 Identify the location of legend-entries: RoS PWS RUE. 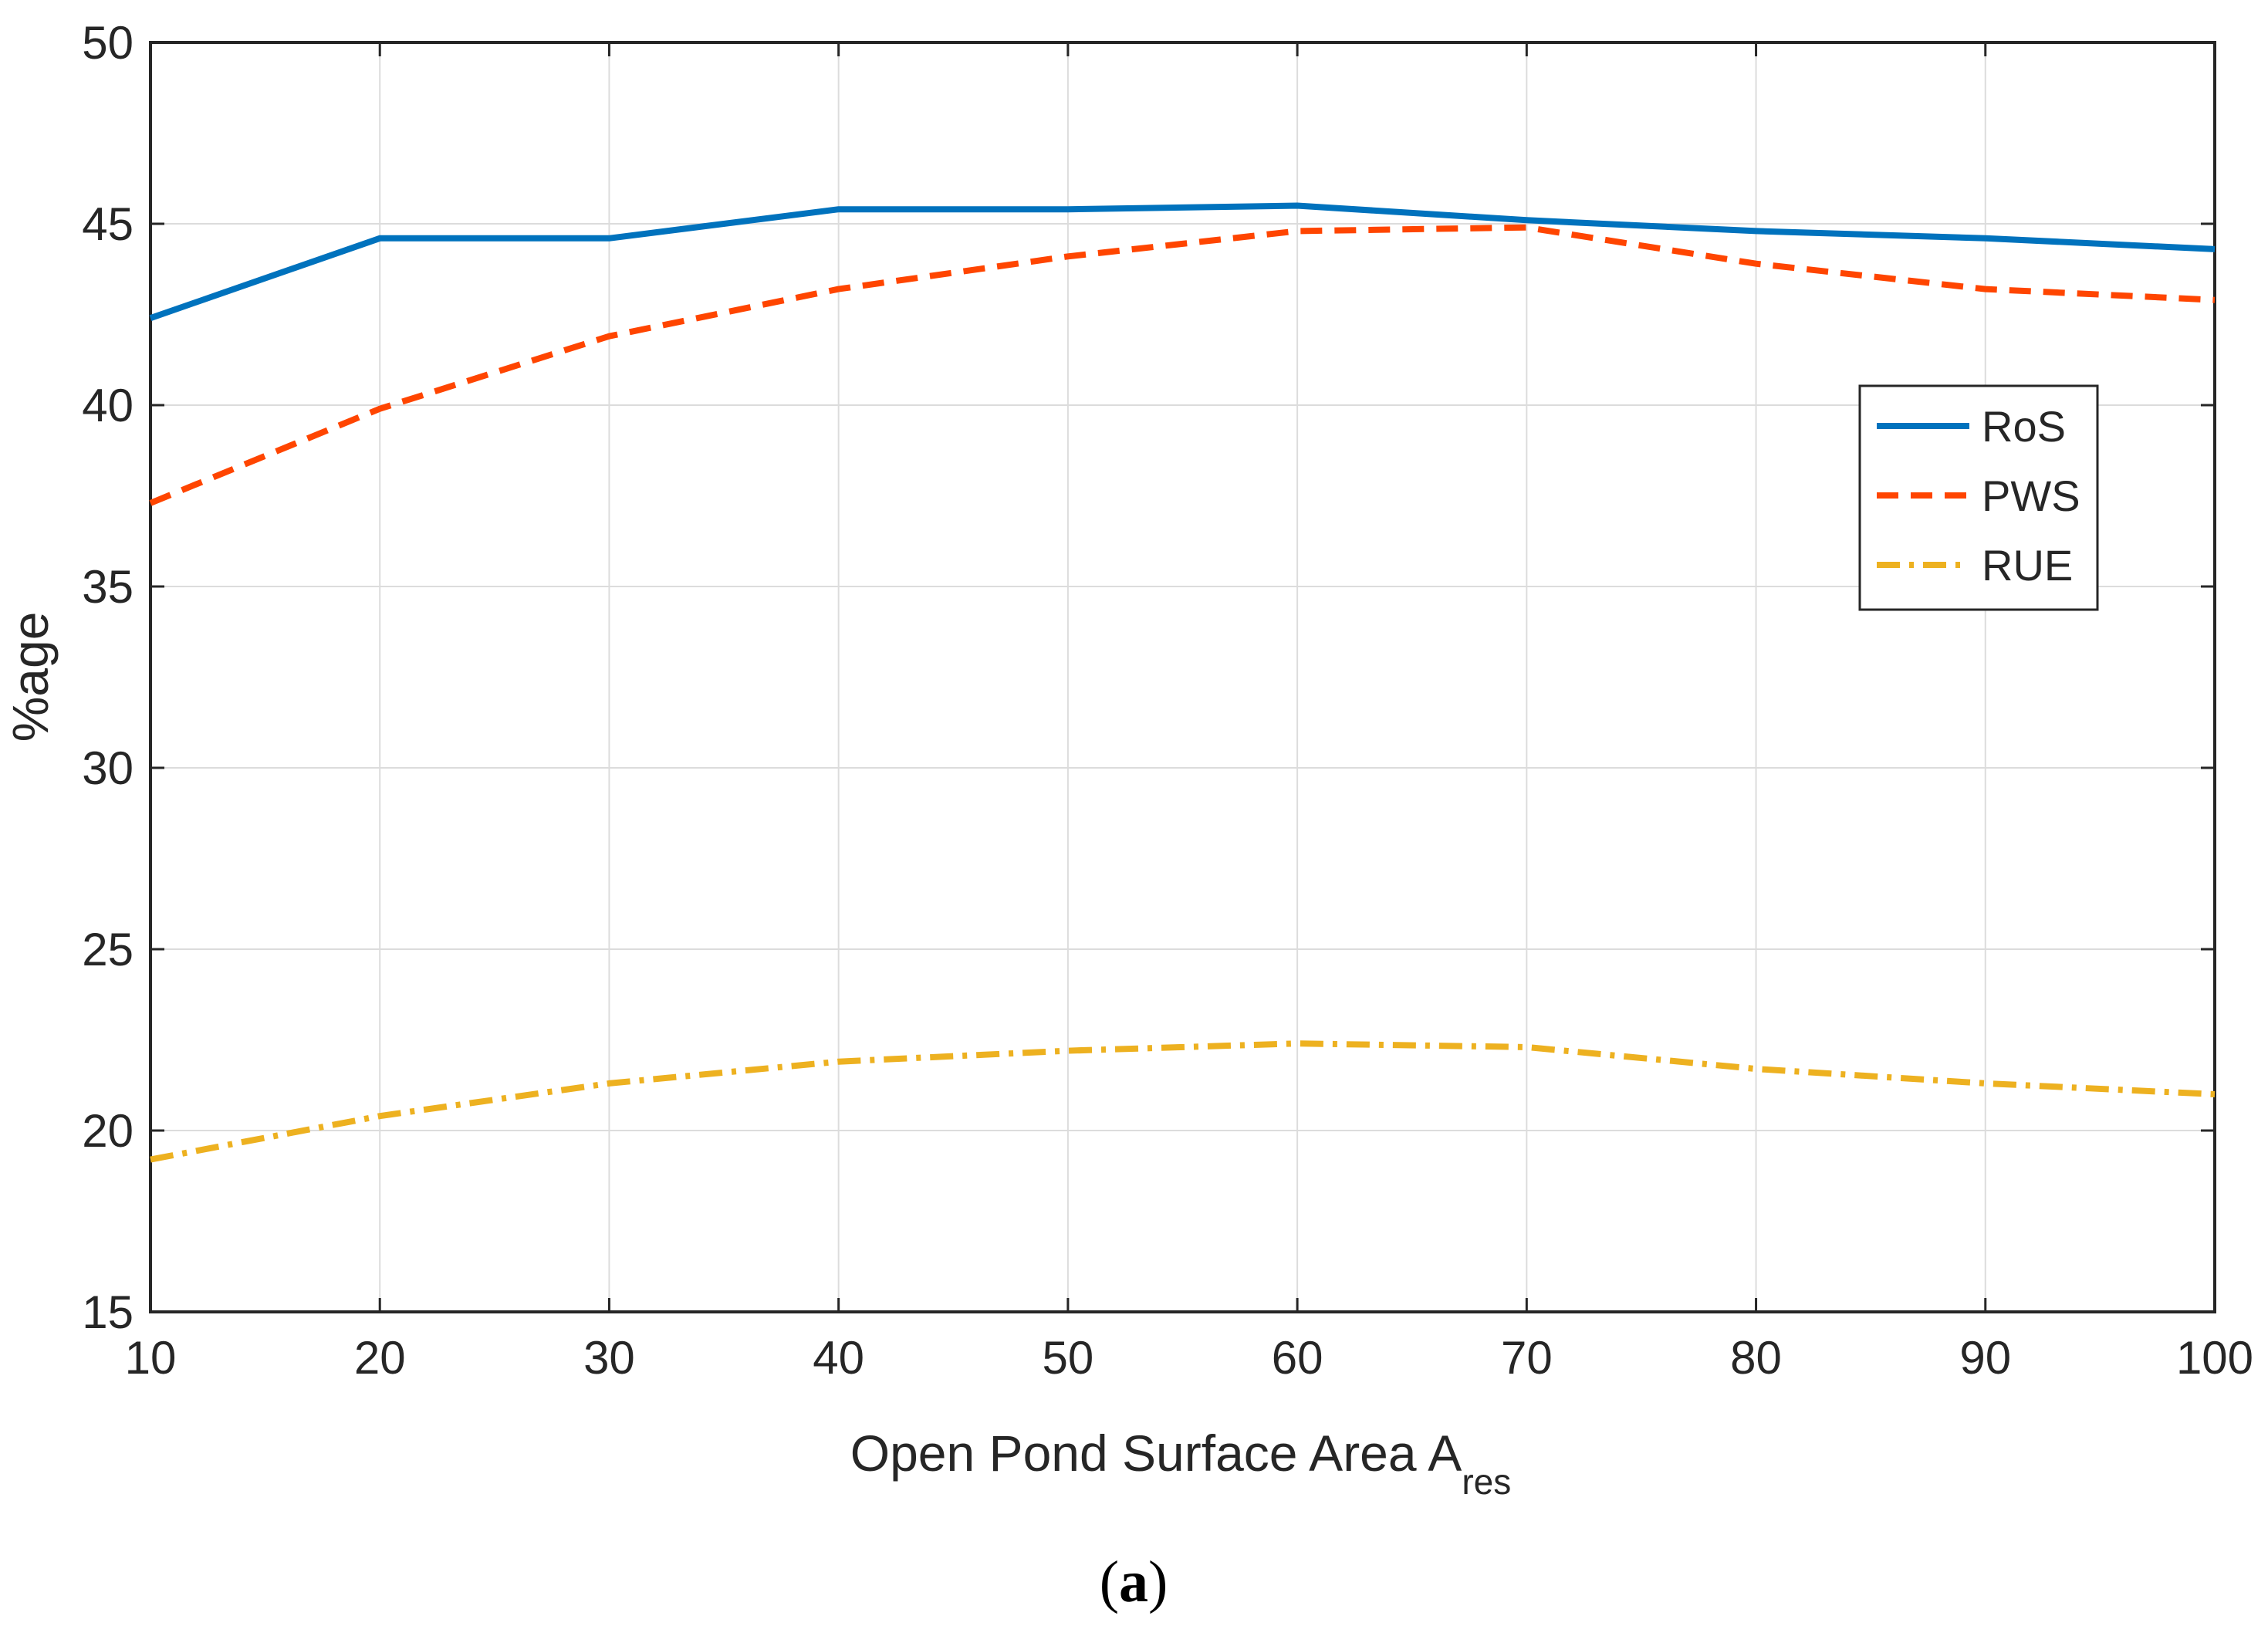
(1979, 496).